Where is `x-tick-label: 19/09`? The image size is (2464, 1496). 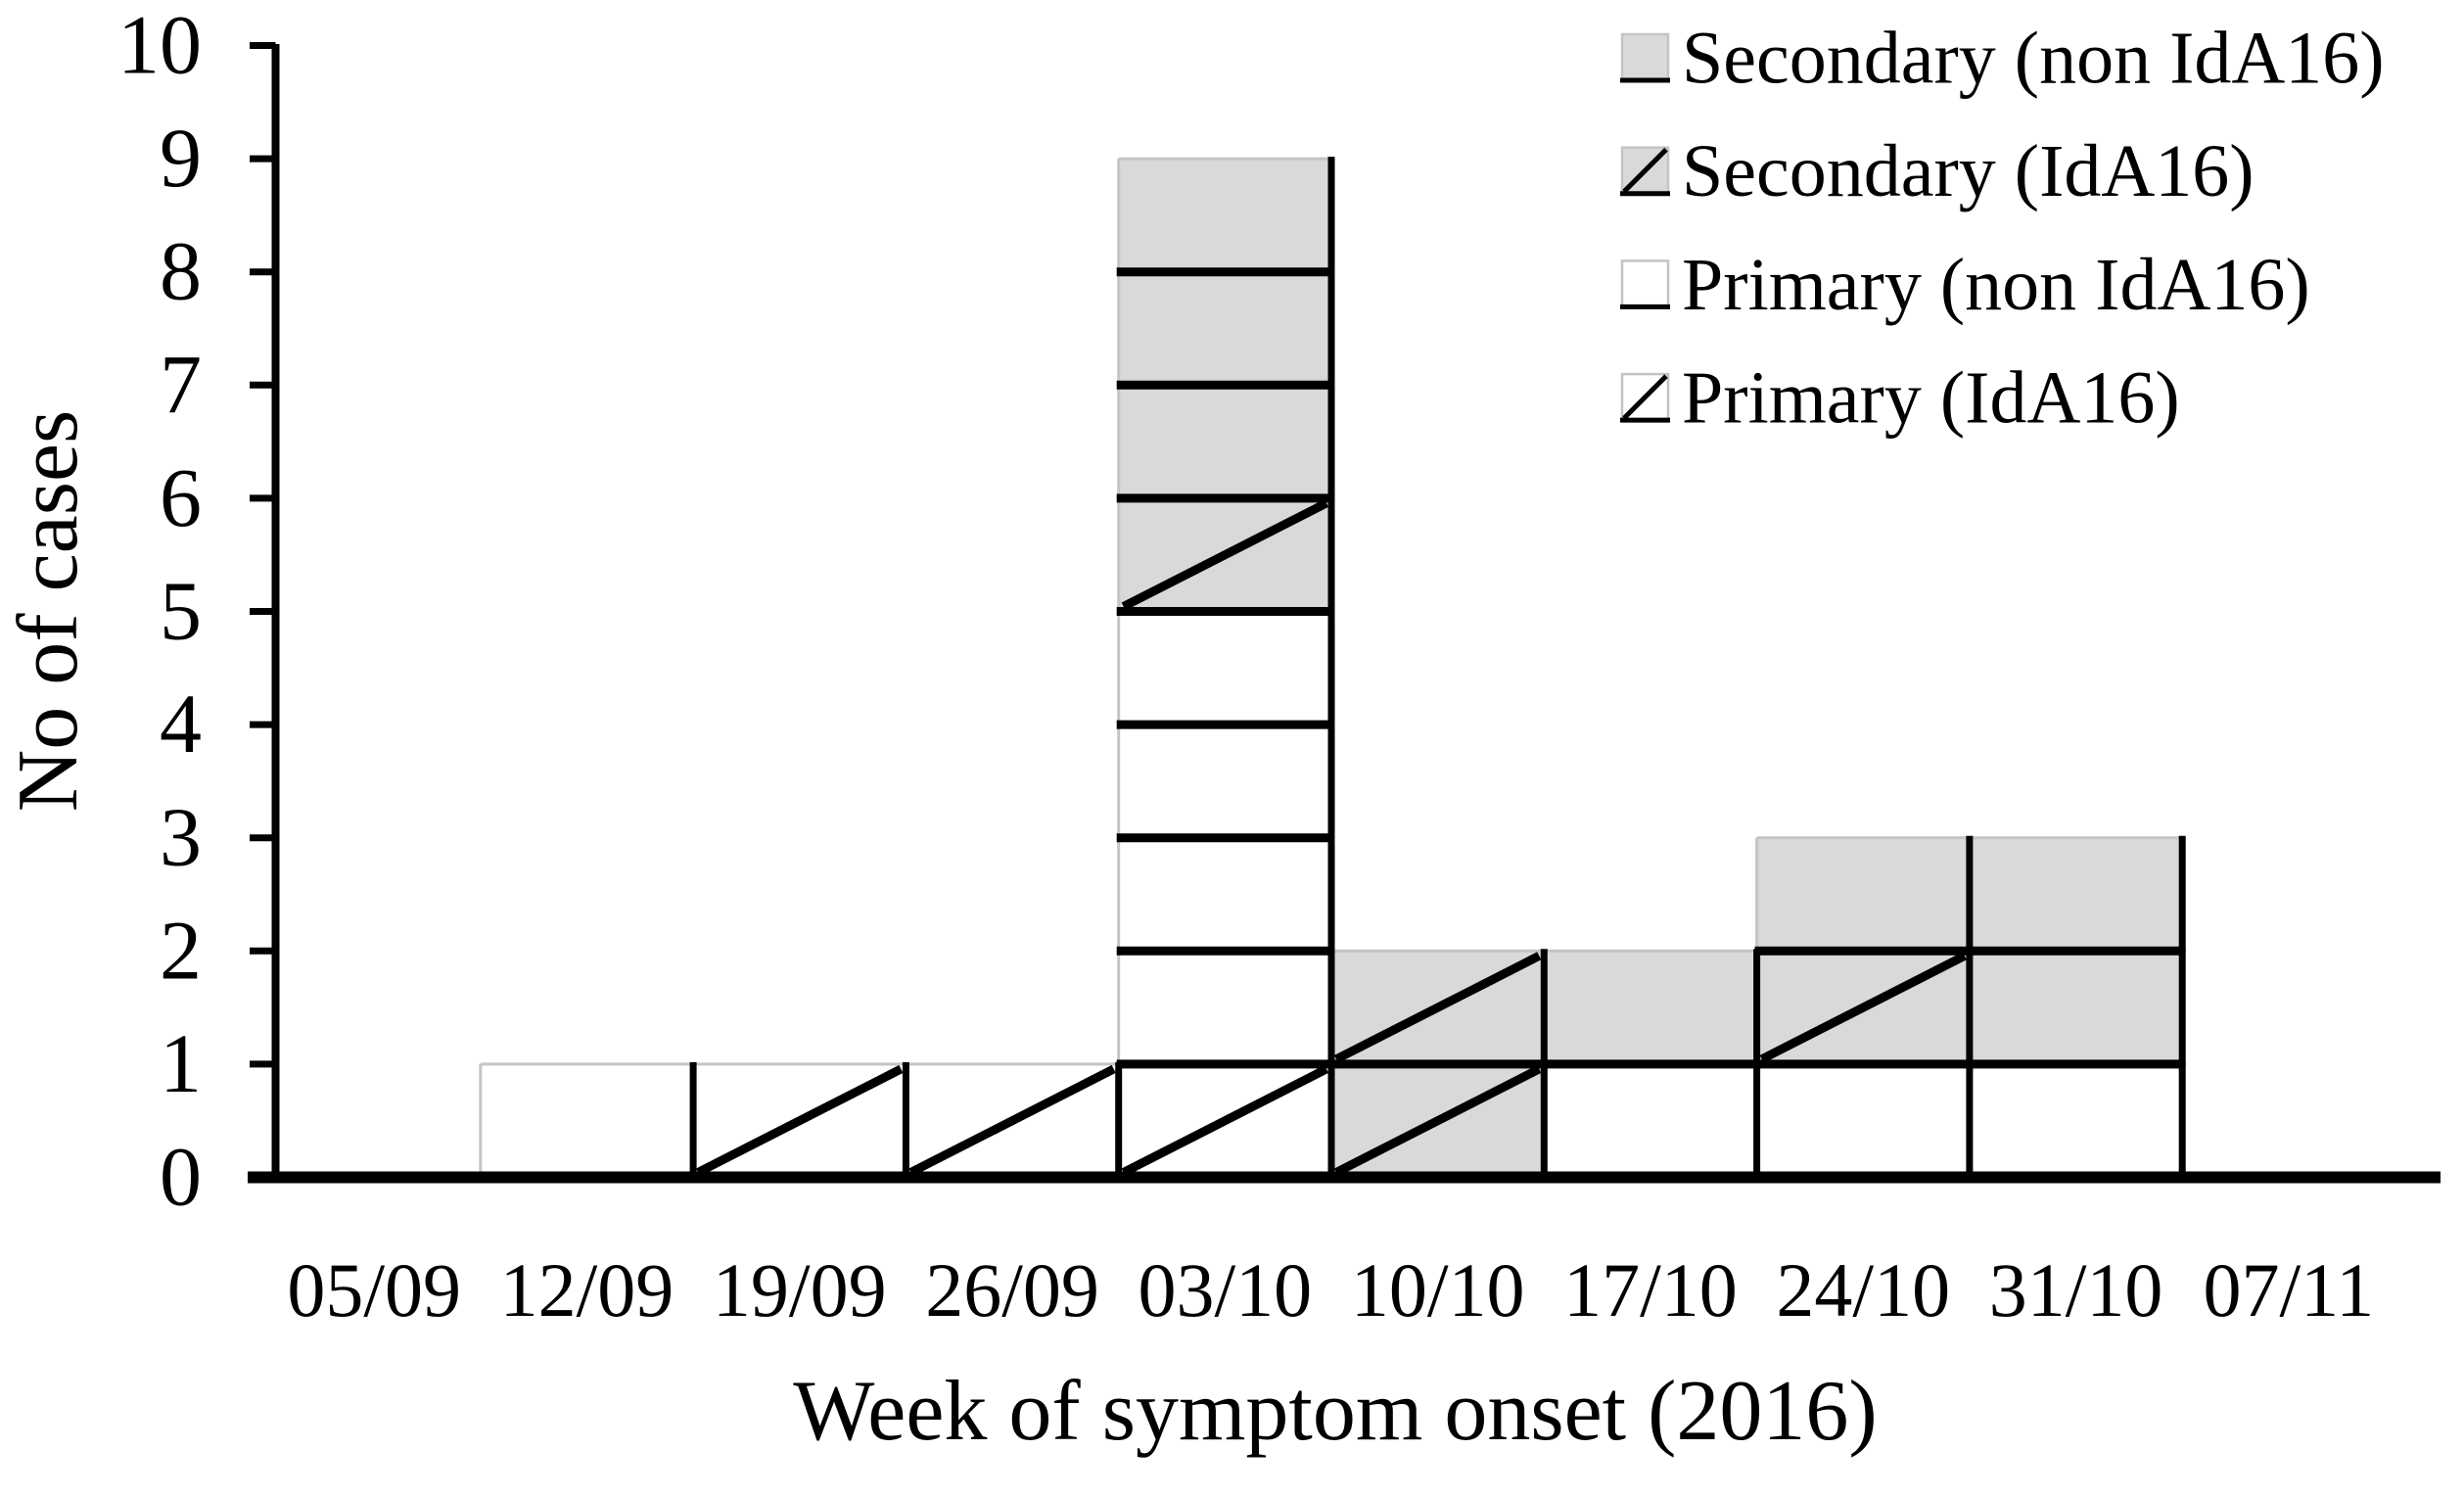
x-tick-label: 19/09 is located at coordinates (800, 1290).